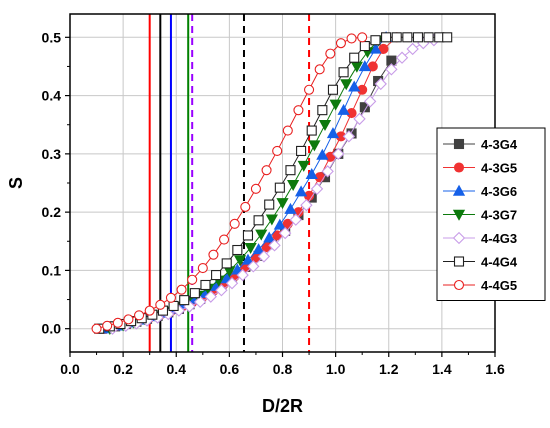  What do you see at coordinates (499, 191) in the screenshot?
I see `legend-label: 4-3G6` at bounding box center [499, 191].